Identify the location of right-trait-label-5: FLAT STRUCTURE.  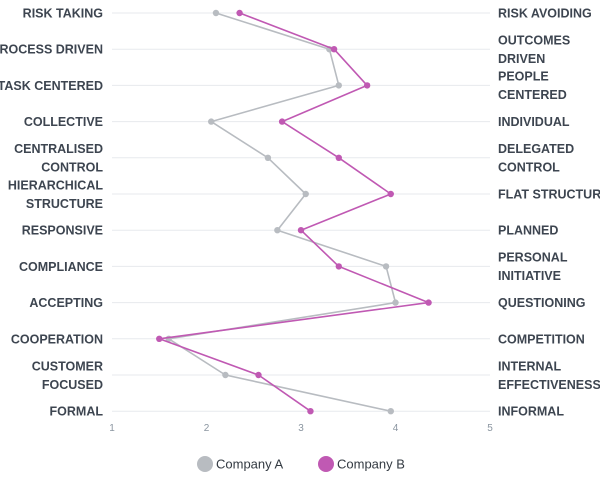
(549, 195).